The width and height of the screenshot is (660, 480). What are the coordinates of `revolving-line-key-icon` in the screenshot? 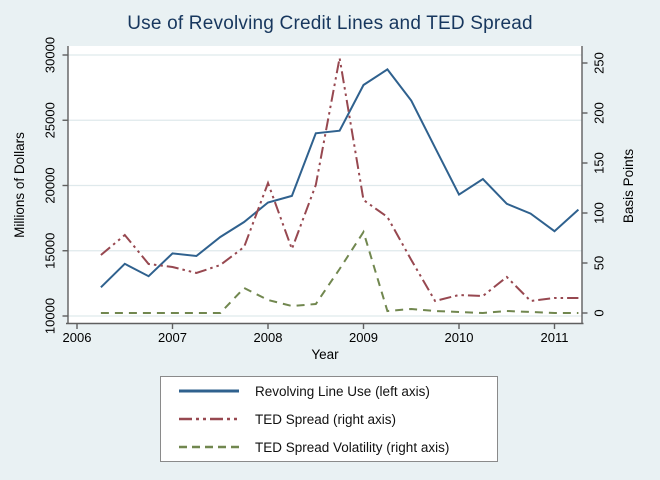 It's located at (209, 391).